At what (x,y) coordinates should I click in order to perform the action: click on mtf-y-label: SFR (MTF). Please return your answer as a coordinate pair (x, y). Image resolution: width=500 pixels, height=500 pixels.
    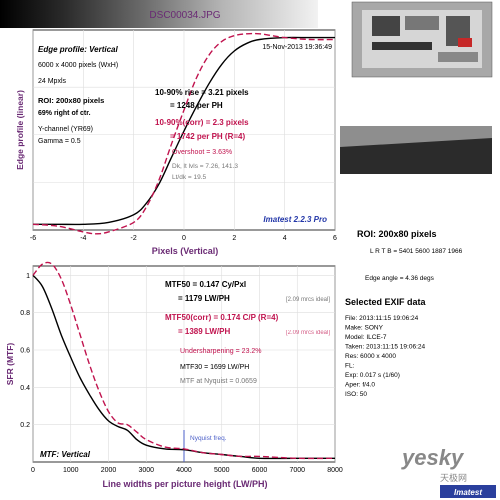
    Looking at the image, I should click on (10, 364).